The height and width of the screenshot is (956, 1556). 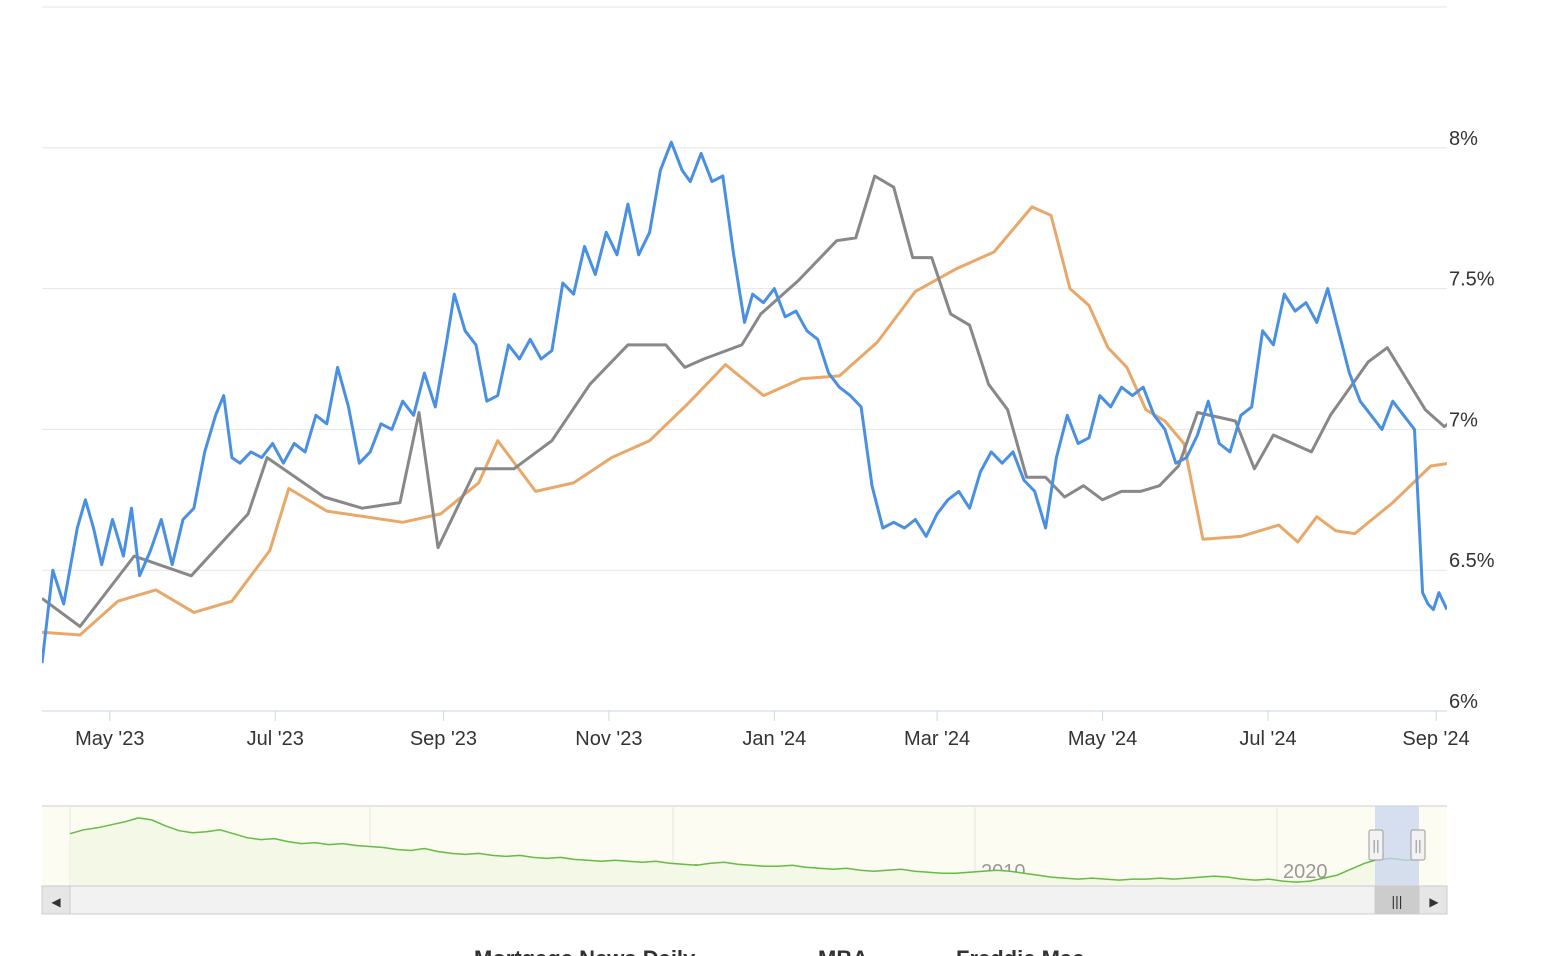 I want to click on legend-item-mba: MBA, so click(x=843, y=951).